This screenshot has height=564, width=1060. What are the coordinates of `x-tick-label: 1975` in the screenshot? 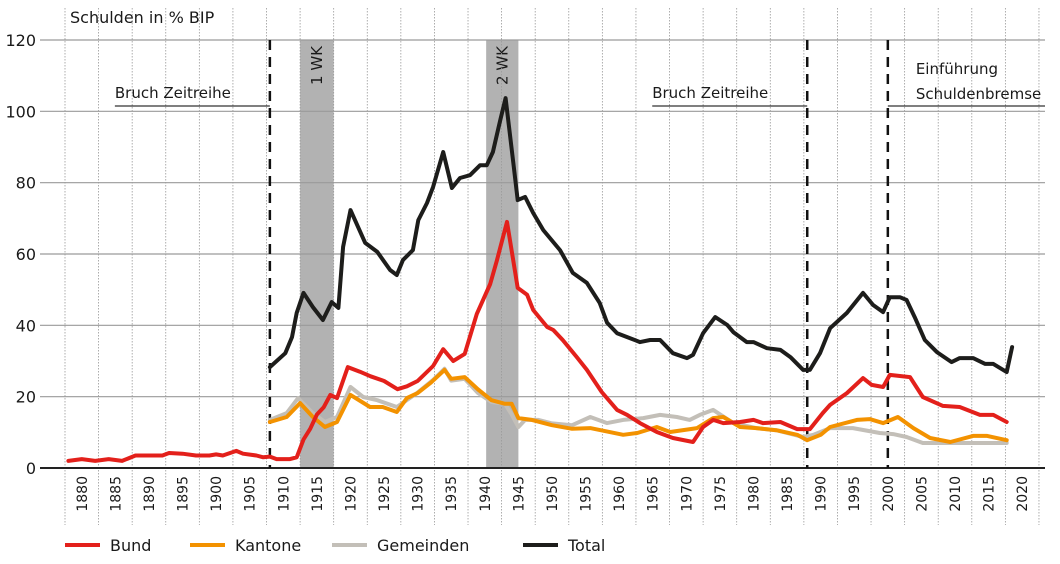 It's located at (721, 494).